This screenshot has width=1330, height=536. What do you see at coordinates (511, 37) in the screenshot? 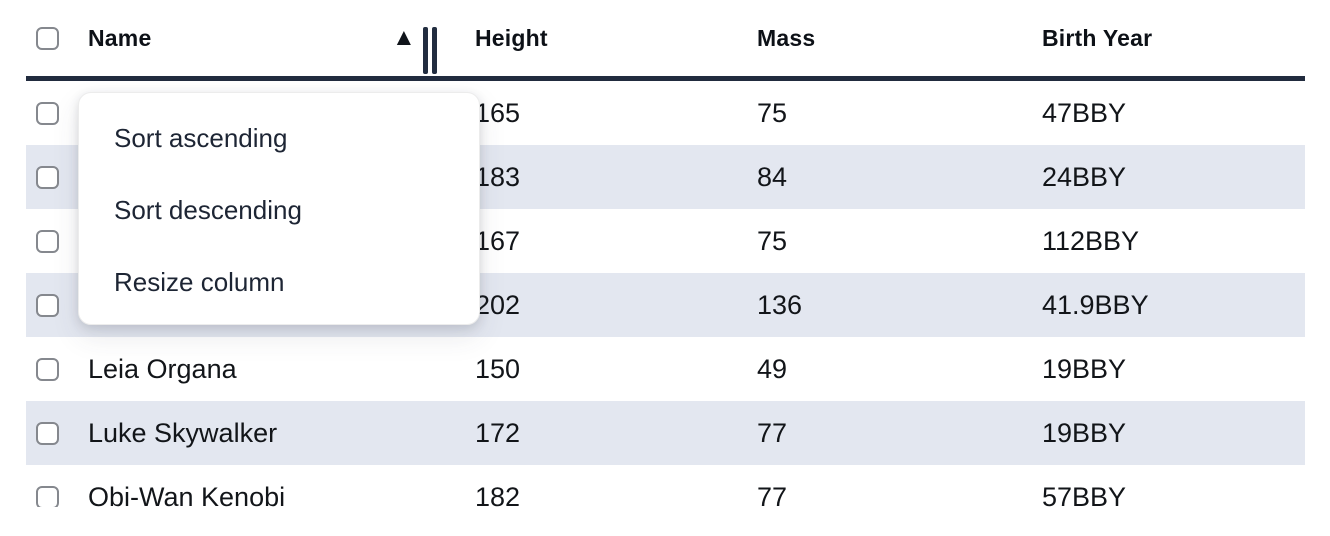
I see `column-header-height: Height` at bounding box center [511, 37].